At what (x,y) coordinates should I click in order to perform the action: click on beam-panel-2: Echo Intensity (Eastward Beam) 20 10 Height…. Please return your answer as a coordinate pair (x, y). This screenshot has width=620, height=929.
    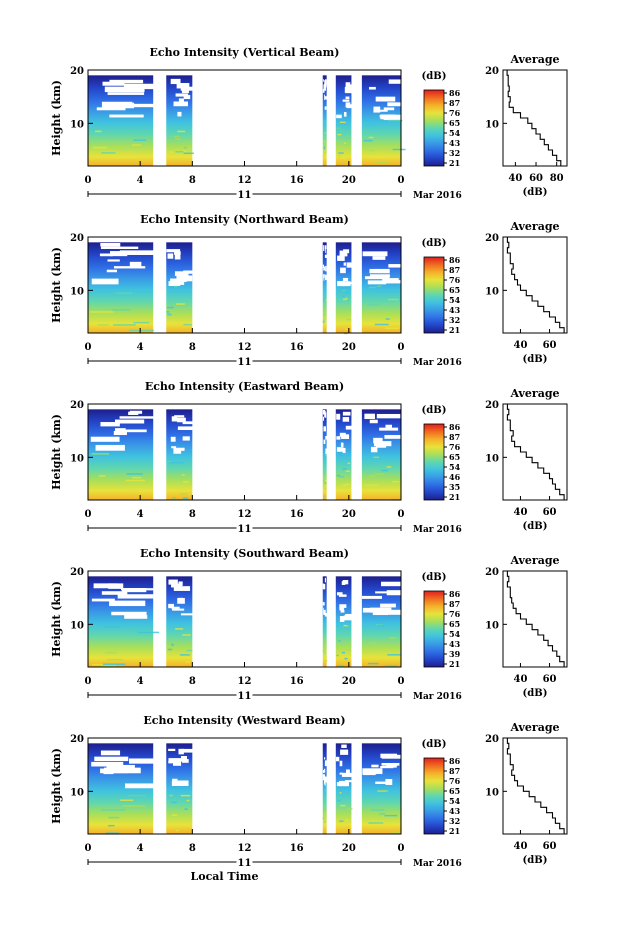
    Looking at the image, I should click on (309, 457).